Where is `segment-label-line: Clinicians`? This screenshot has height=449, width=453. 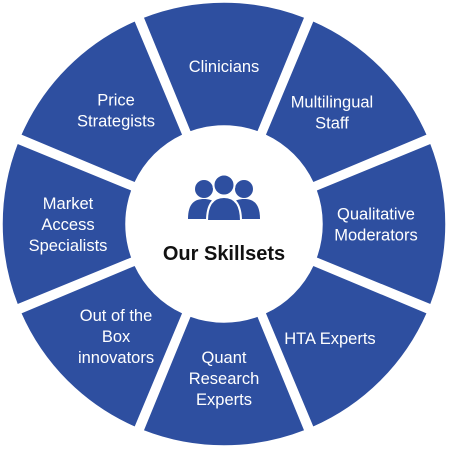
segment-label-line: Clinicians is located at coordinates (224, 67).